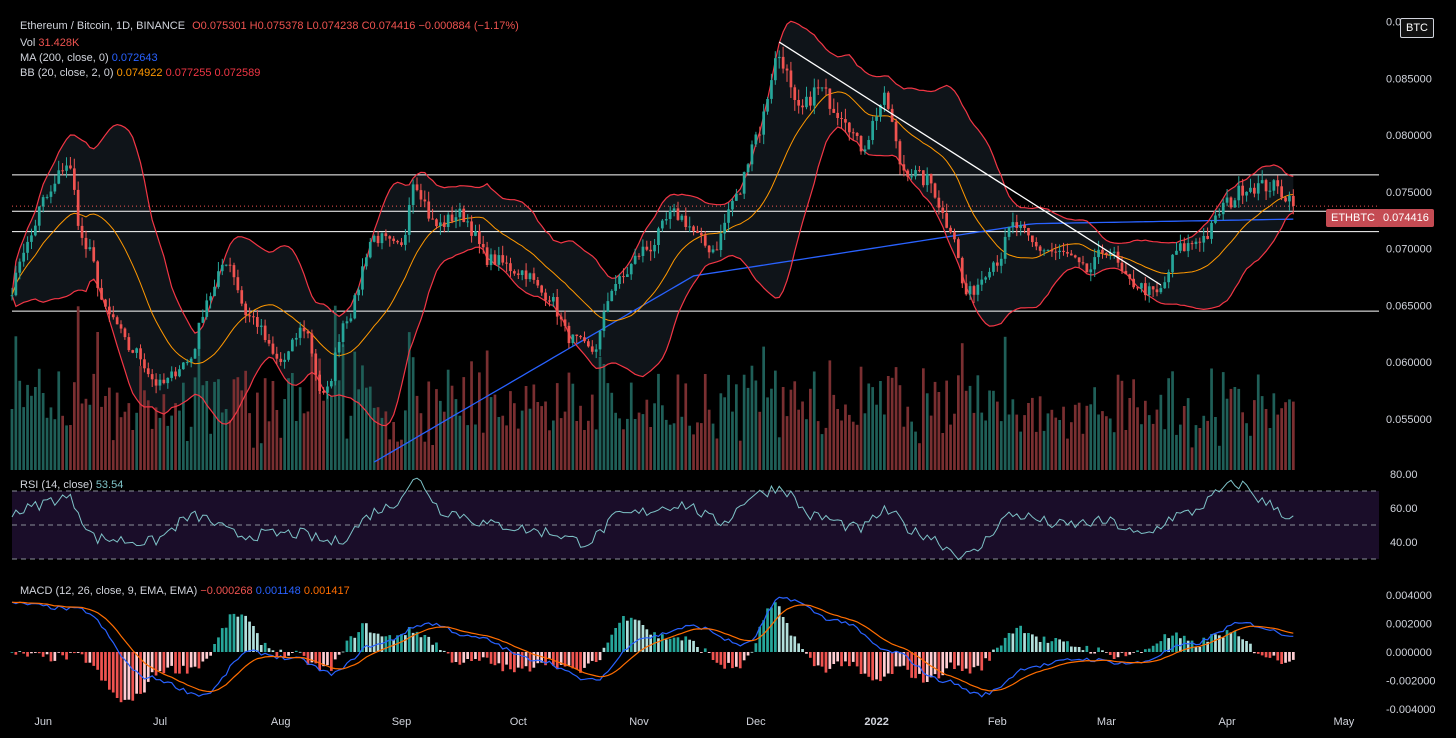 The width and height of the screenshot is (1456, 738). Describe the element at coordinates (1417, 28) in the screenshot. I see `currency-badge: BTC` at that location.